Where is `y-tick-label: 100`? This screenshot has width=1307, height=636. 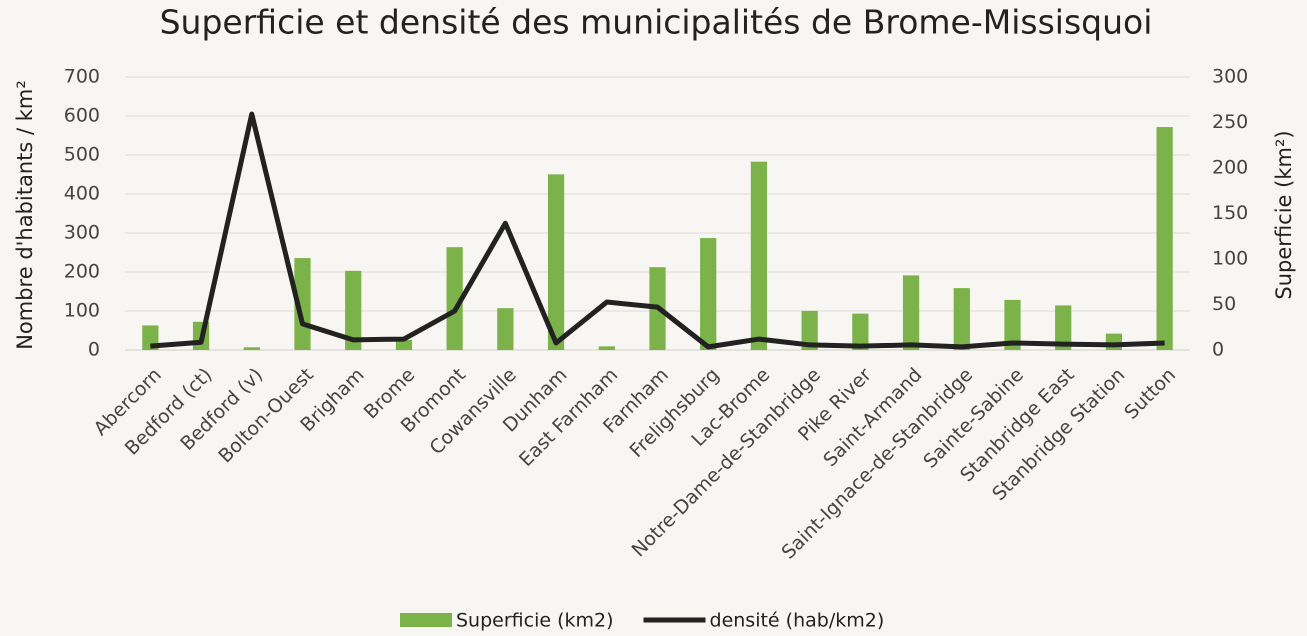 y-tick-label: 100 is located at coordinates (82, 311).